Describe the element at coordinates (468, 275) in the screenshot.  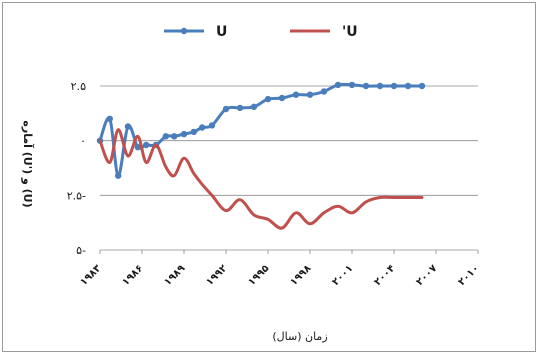
I see `x-tick-label: ۲۰۱۰` at that location.